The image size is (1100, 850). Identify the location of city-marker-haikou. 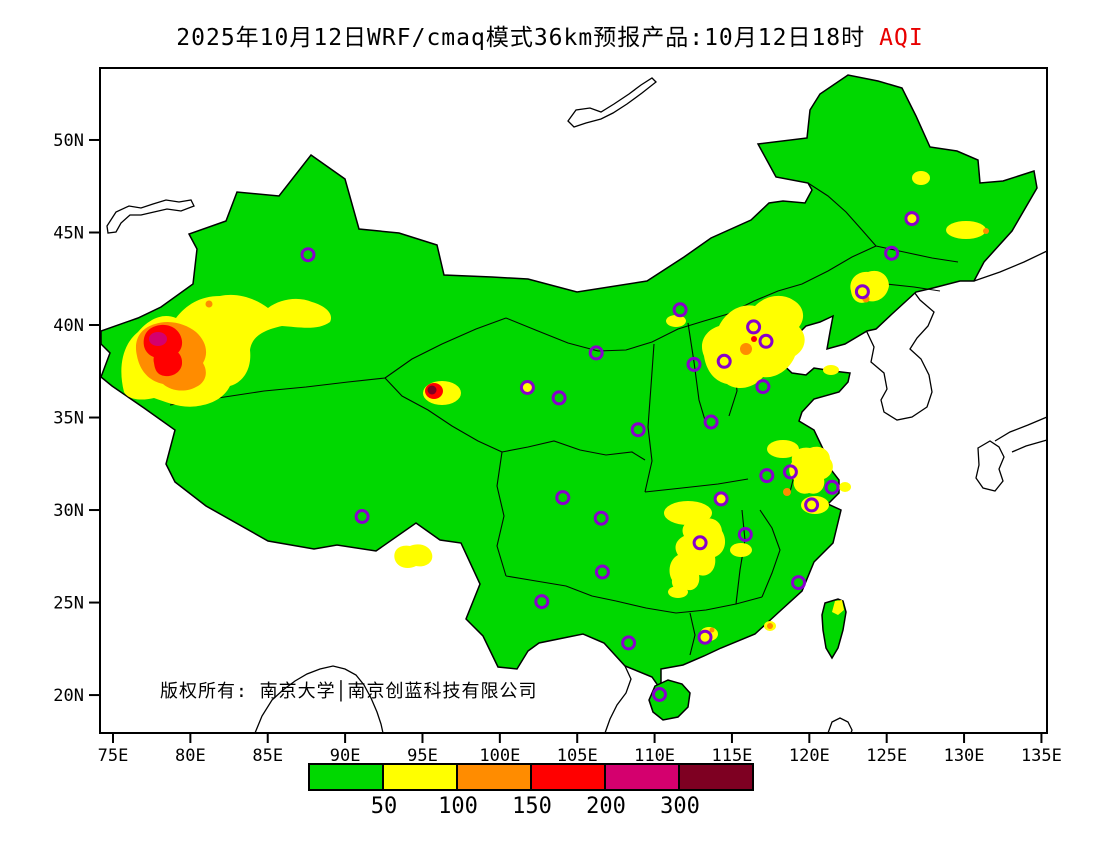
(659, 694).